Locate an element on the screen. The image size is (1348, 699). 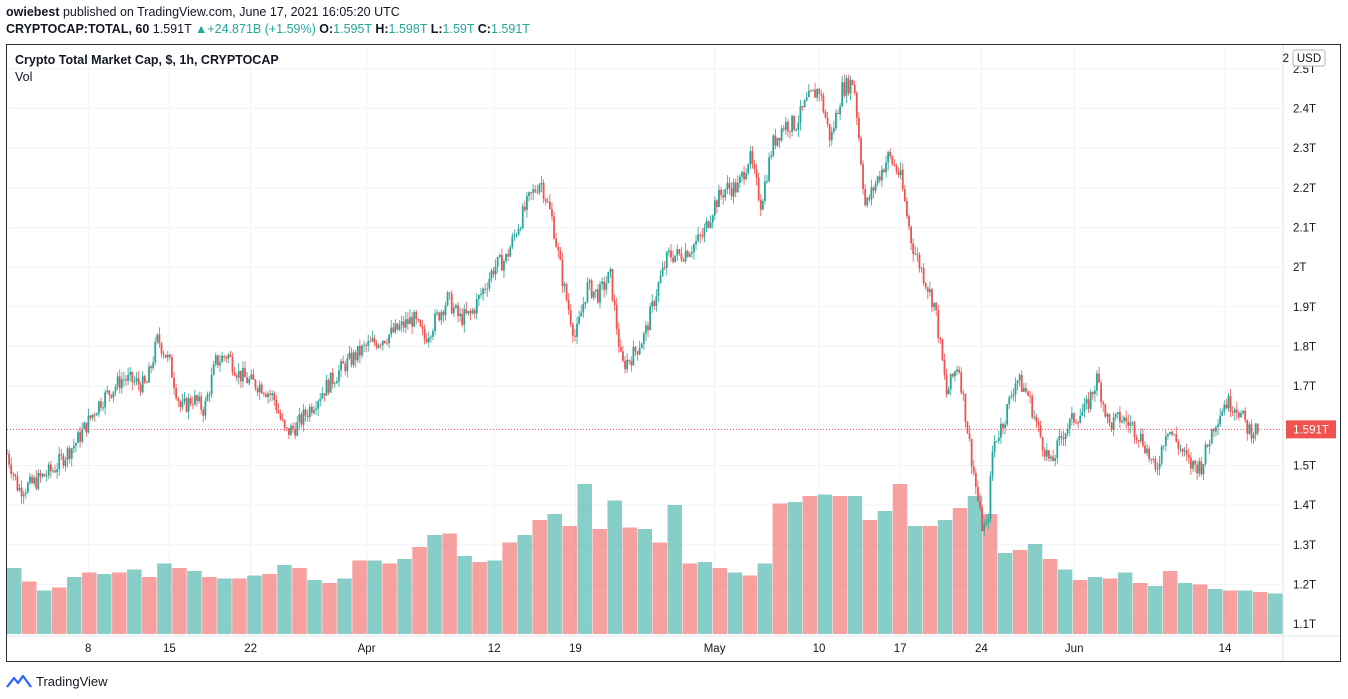
currency-tag is located at coordinates (1309, 58).